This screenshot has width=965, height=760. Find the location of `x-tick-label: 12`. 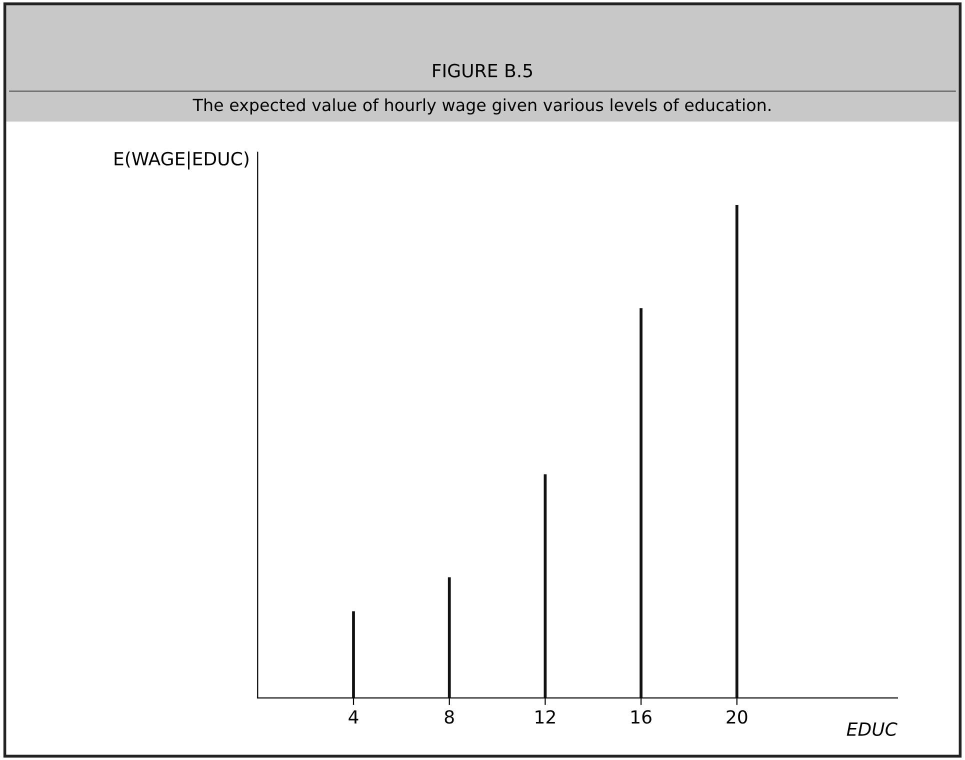

x-tick-label: 12 is located at coordinates (545, 717).